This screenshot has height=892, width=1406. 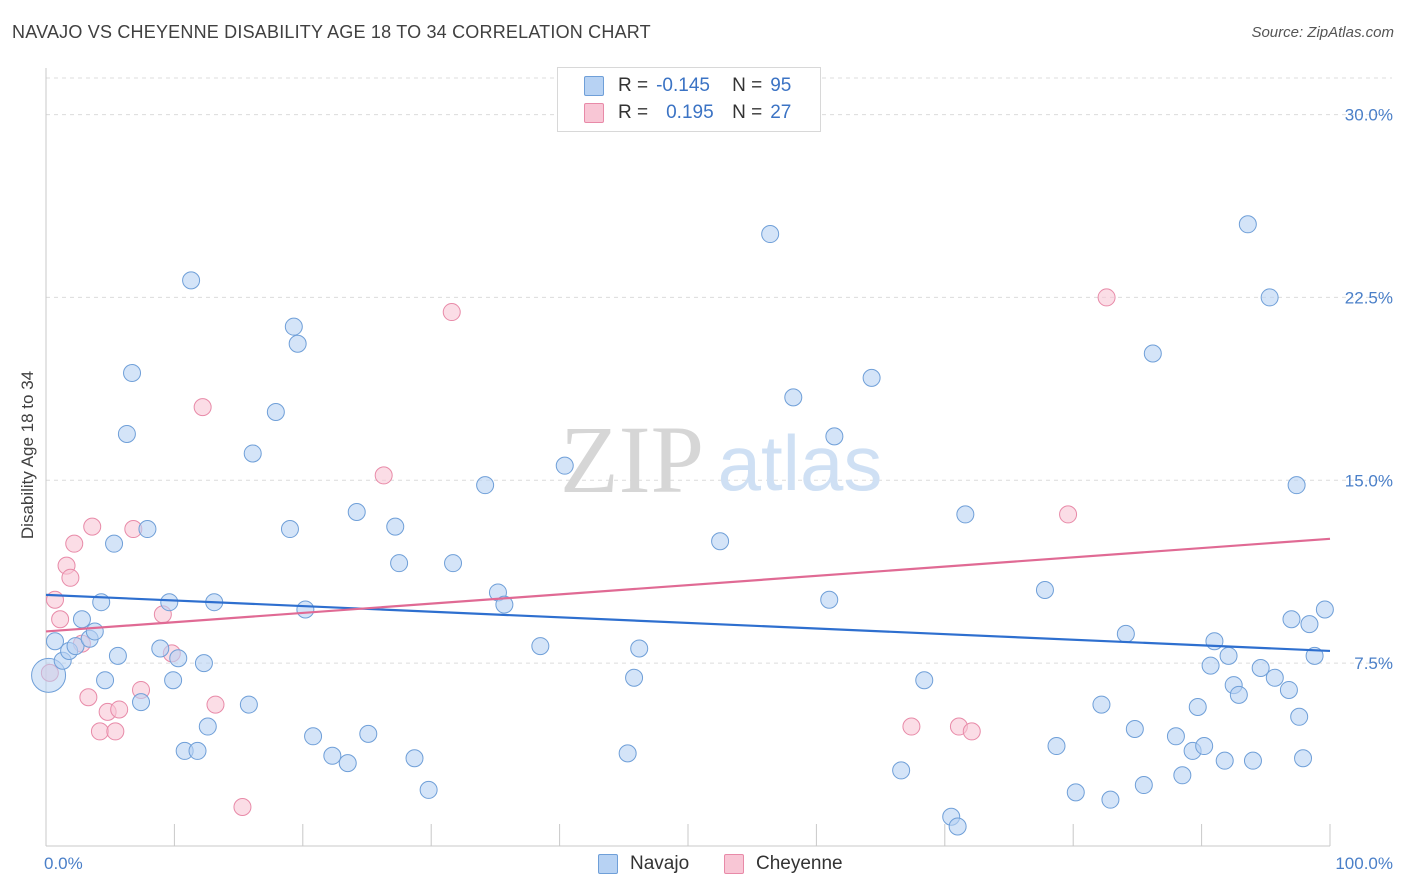 What do you see at coordinates (1373, 663) in the screenshot?
I see `y-tick-label-0: 7.5%` at bounding box center [1373, 663].